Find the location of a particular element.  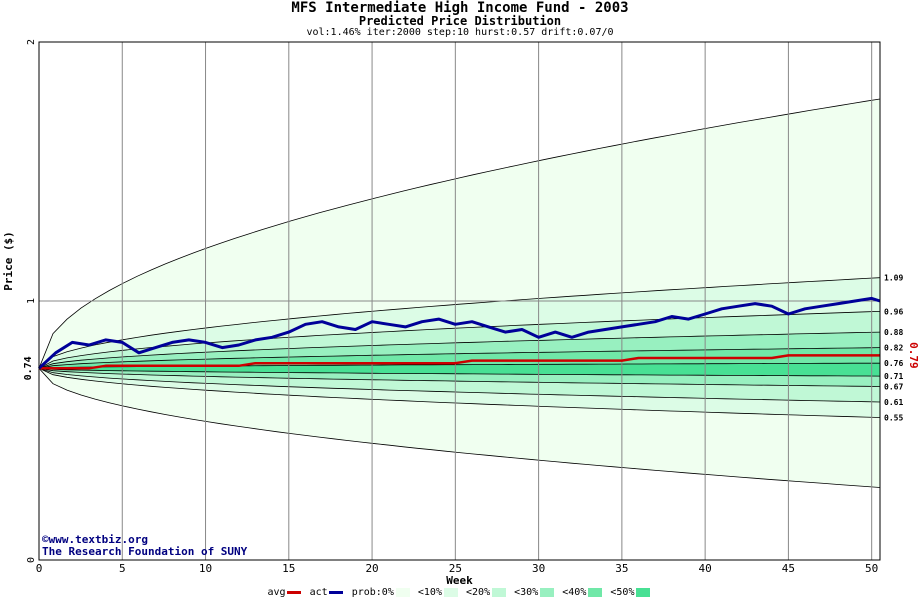

start-price-label: 0.74 is located at coordinates (28, 368).